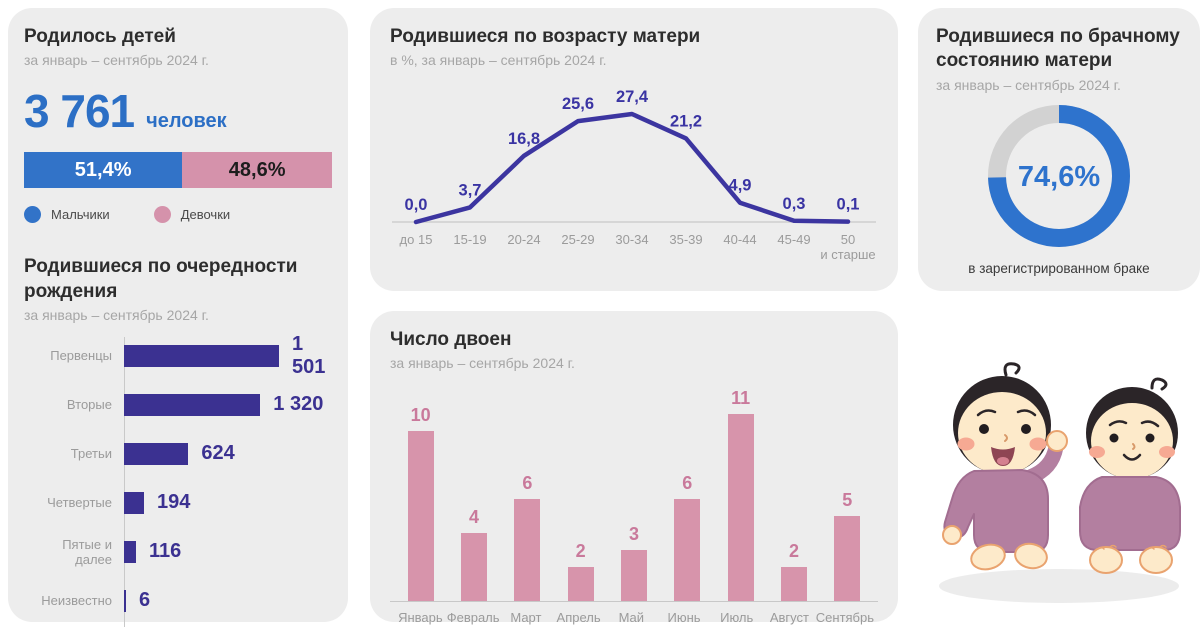  What do you see at coordinates (848, 239) in the screenshot?
I see `age-tick-label: 50` at bounding box center [848, 239].